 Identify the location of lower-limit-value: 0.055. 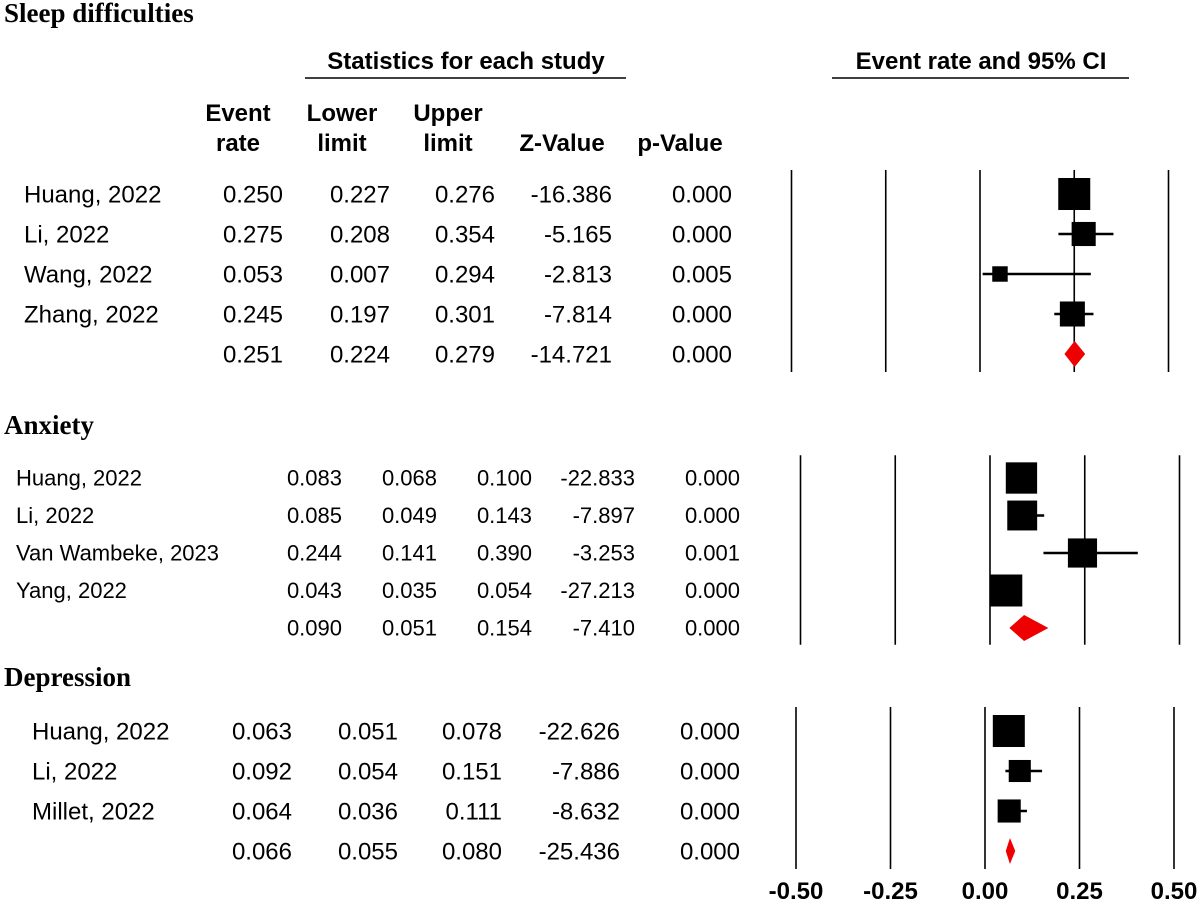
(368, 851).